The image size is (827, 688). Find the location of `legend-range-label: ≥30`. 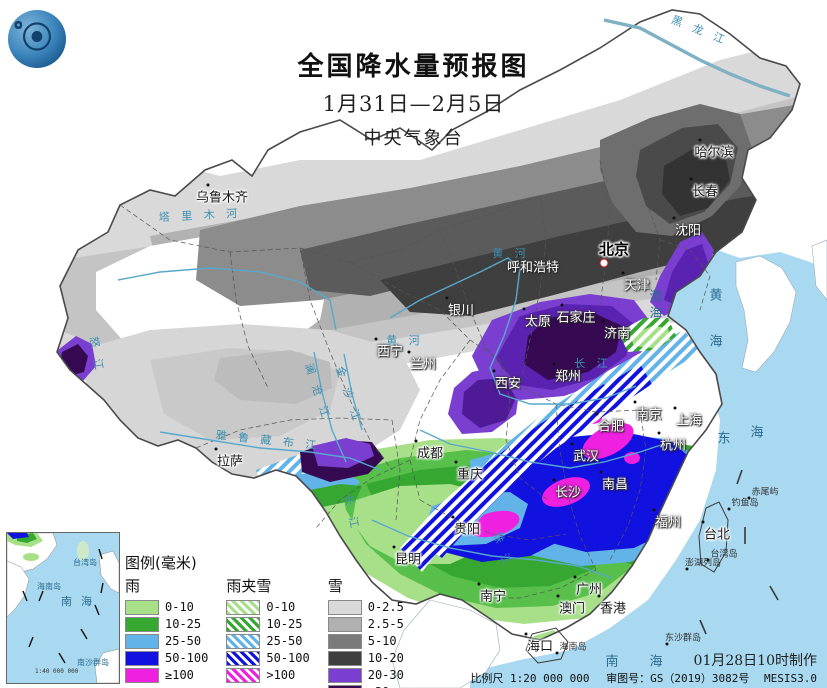

legend-range-label: ≥30 is located at coordinates (379, 686).